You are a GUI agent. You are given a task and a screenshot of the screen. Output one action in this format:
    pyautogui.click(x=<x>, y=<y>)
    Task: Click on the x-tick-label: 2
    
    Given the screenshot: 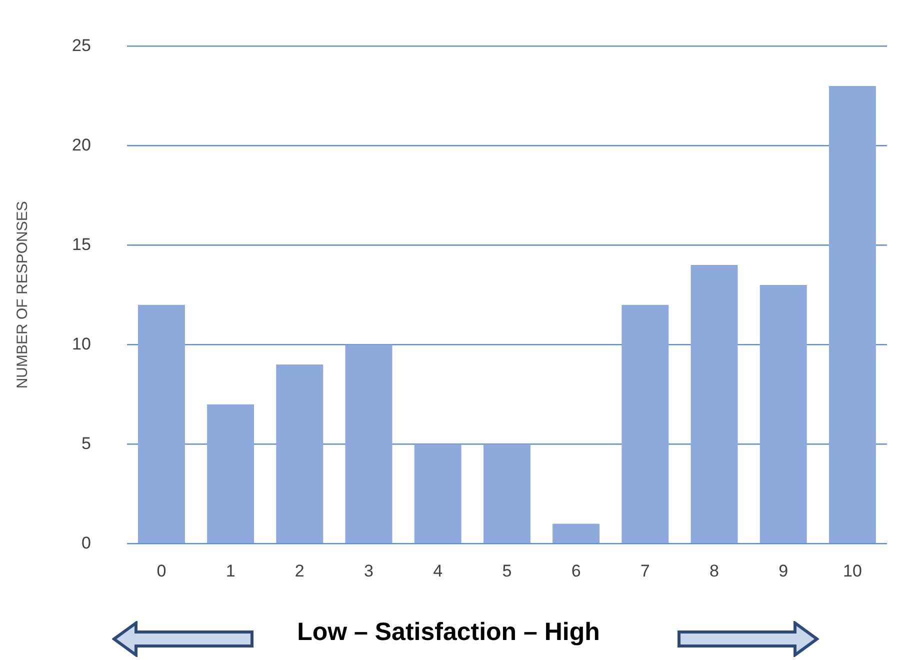 What is the action you would take?
    pyautogui.click(x=299, y=570)
    